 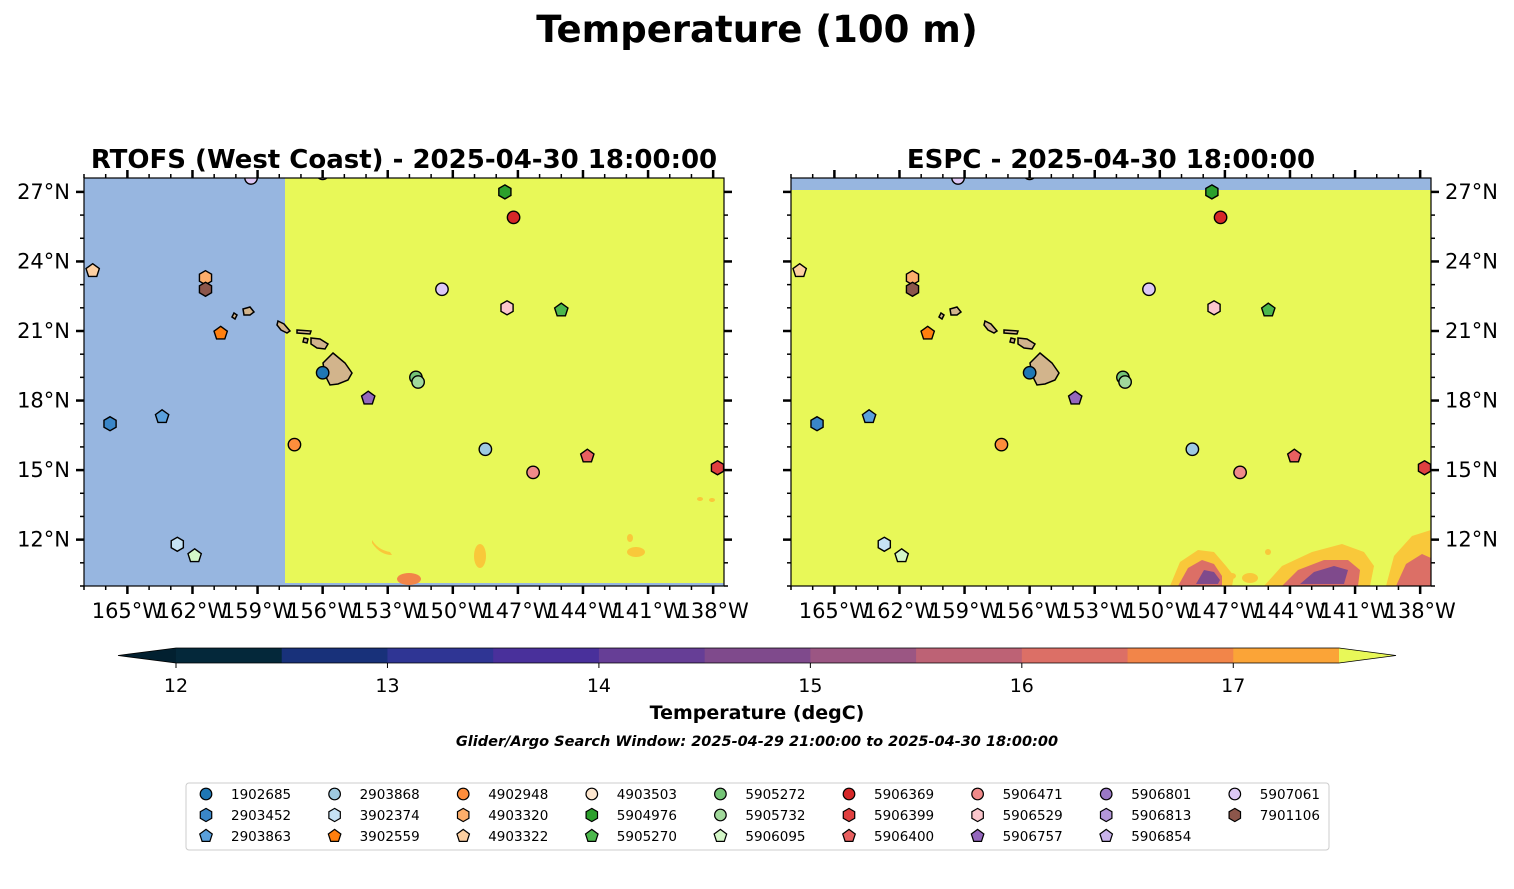 What do you see at coordinates (518, 795) in the screenshot?
I see `legend-label: 4902948` at bounding box center [518, 795].